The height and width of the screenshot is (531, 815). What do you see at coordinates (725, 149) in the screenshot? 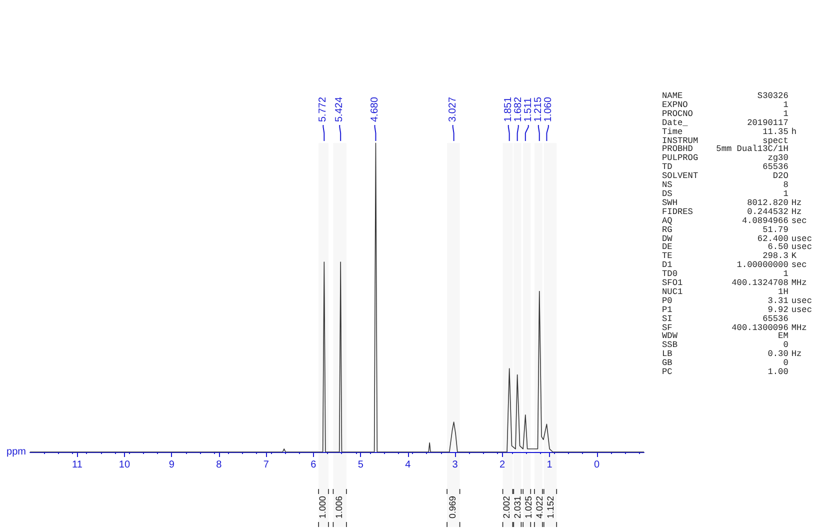
I see `text: PROBHD 5mm Dual13C/1H` at bounding box center [725, 149].